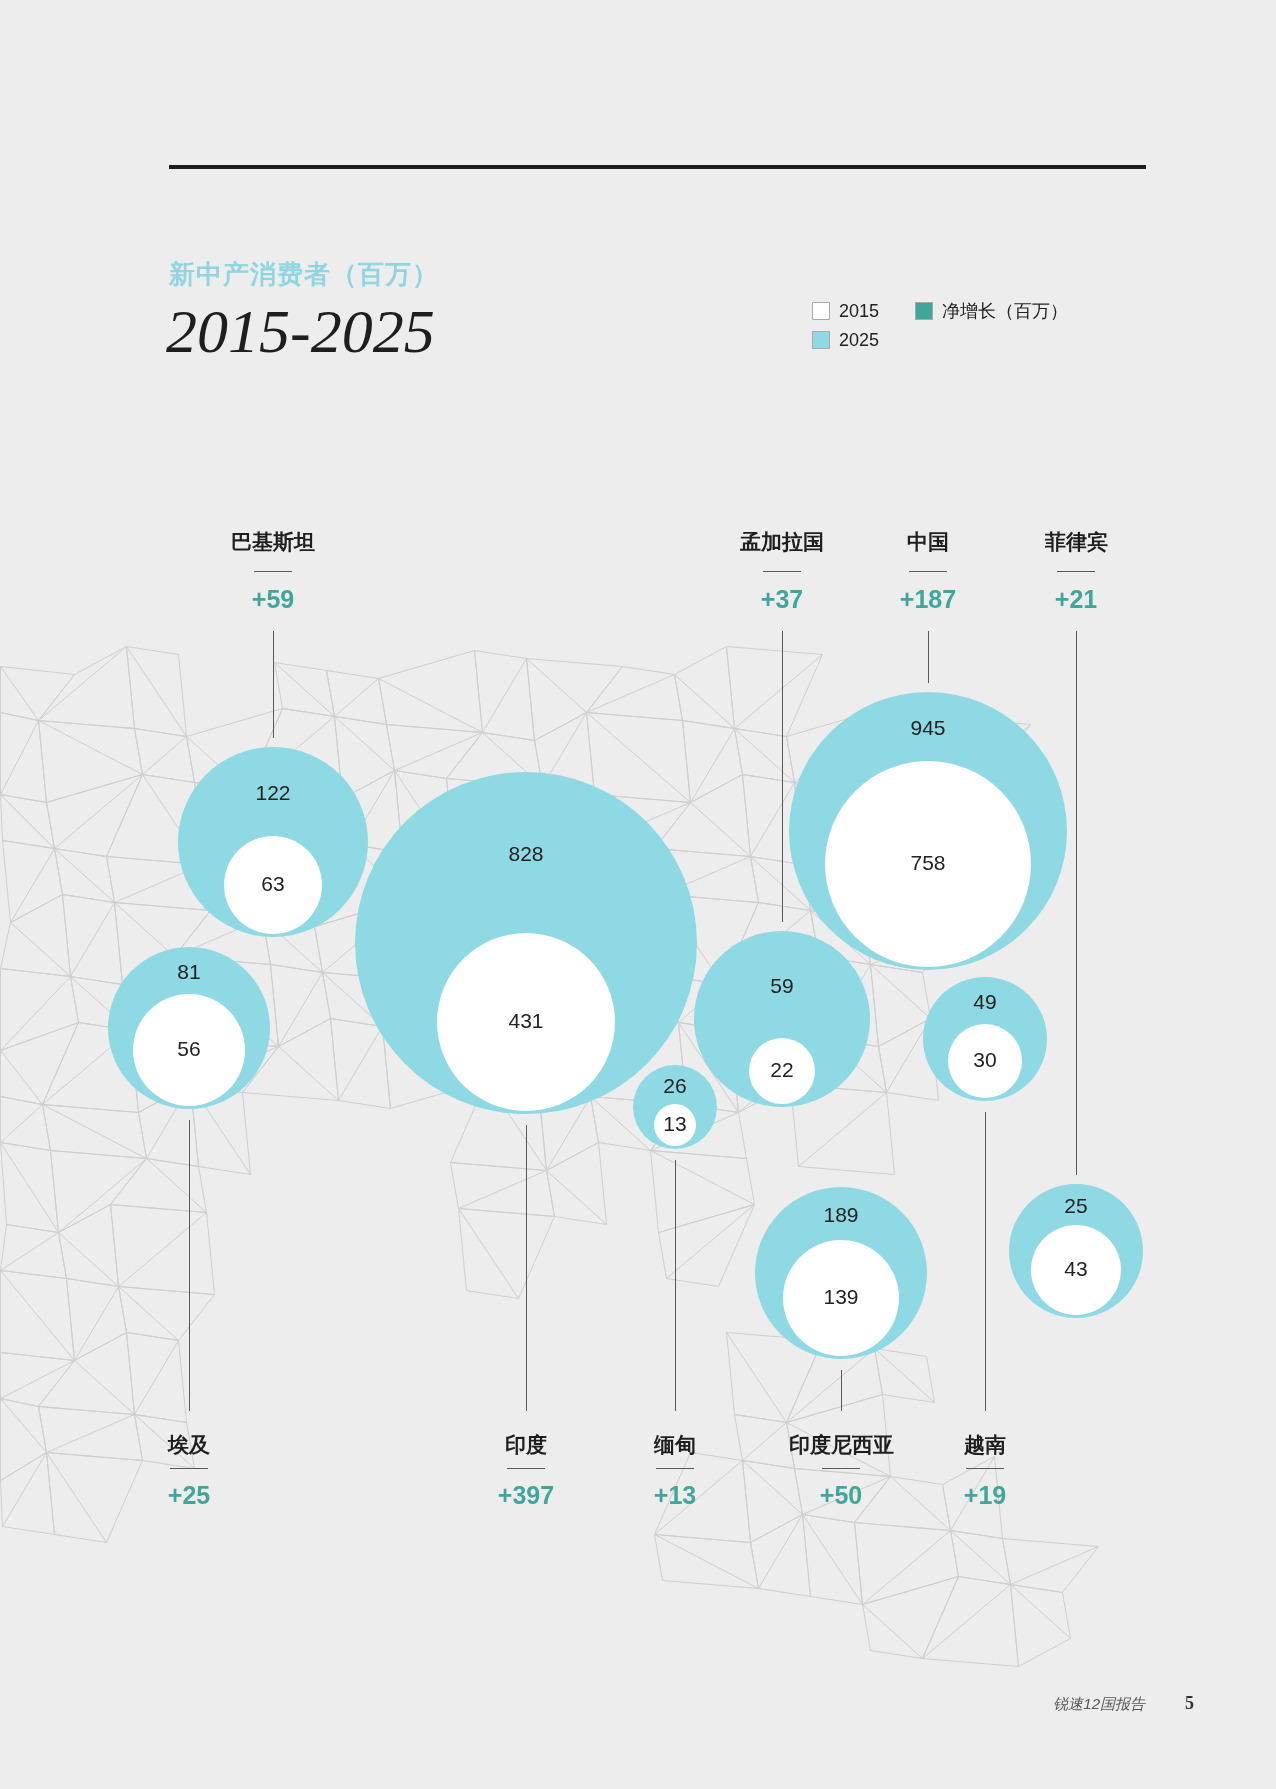 This screenshot has height=1789, width=1276. I want to click on category-label: 中国, so click(928, 541).